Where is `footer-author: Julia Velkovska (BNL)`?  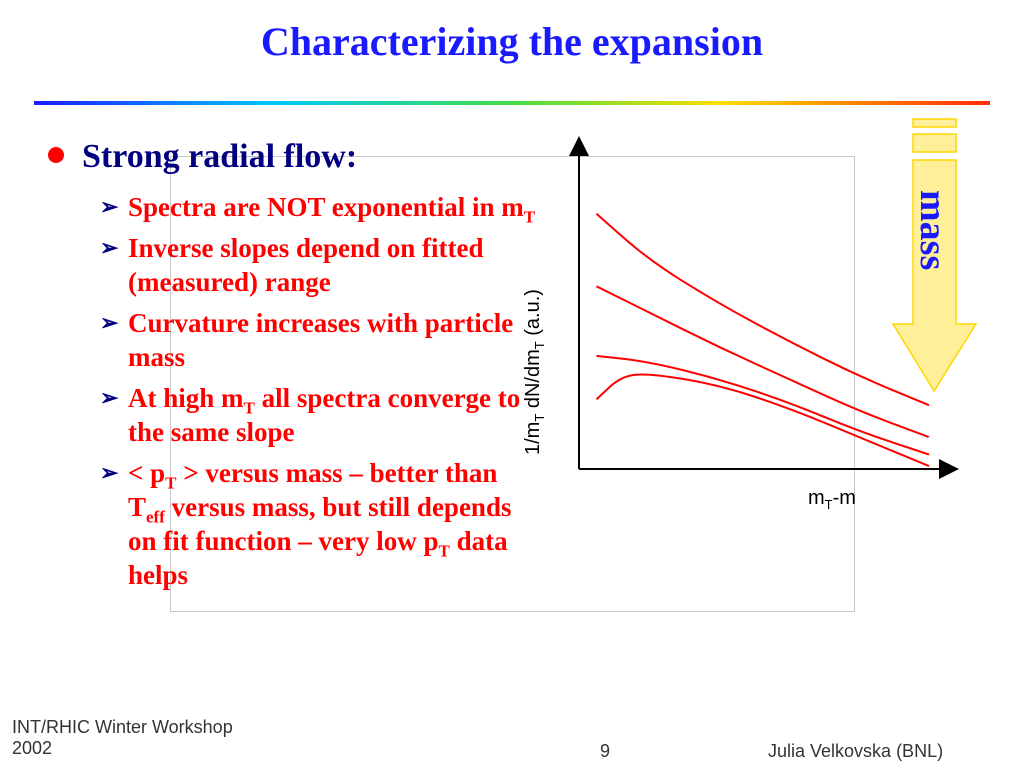
footer-author: Julia Velkovska (BNL) is located at coordinates (856, 751).